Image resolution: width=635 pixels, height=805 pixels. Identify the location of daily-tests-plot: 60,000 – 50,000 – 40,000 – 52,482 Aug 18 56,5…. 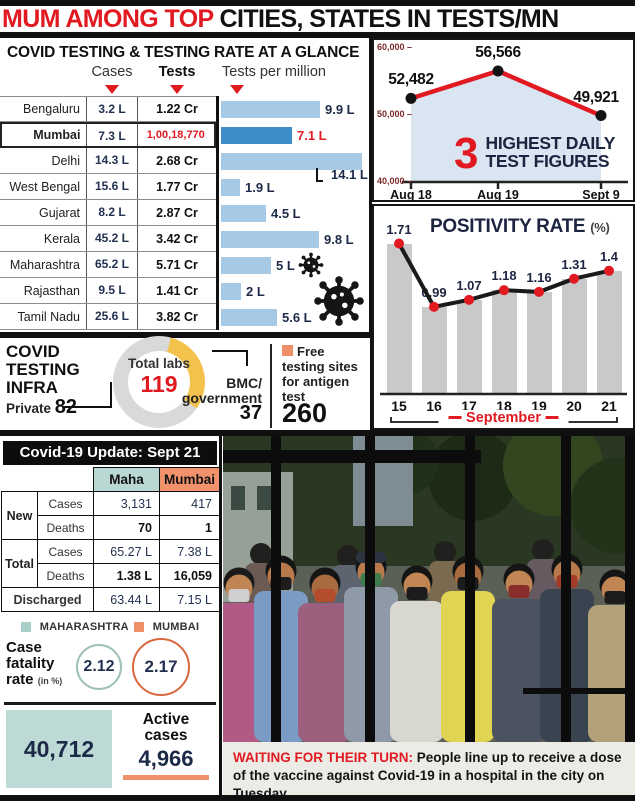
(503, 121).